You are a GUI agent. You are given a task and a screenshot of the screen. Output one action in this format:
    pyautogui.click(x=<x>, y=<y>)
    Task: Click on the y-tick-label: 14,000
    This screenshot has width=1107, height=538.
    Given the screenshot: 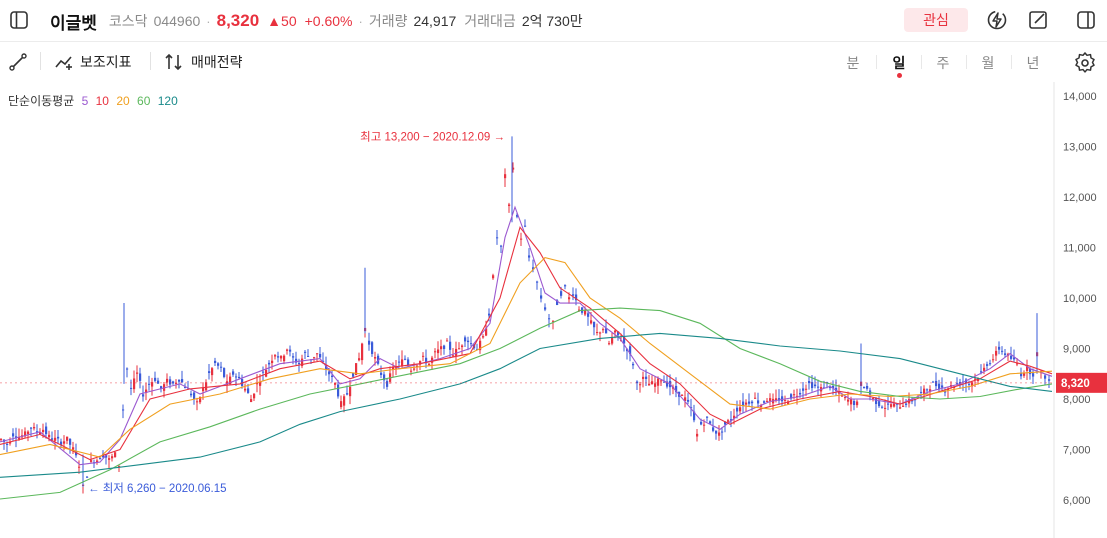 What is the action you would take?
    pyautogui.click(x=1080, y=97)
    